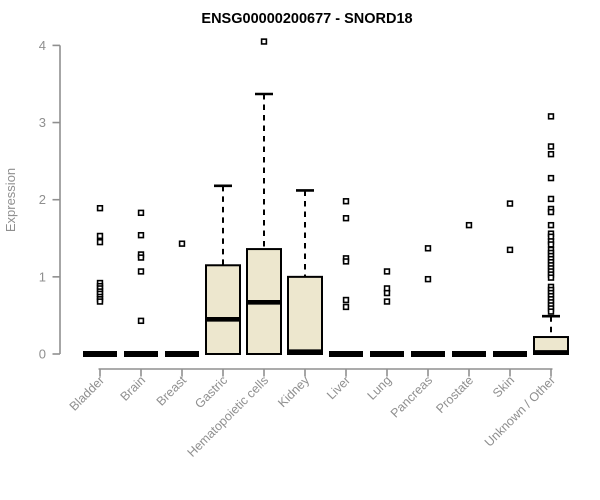 The width and height of the screenshot is (600, 500). I want to click on x-tick-label: Bladder, so click(87, 393).